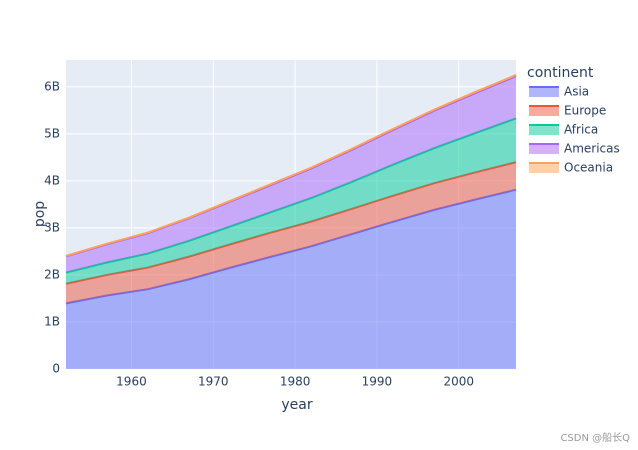  I want to click on y-tick-label: 1B, so click(52, 321).